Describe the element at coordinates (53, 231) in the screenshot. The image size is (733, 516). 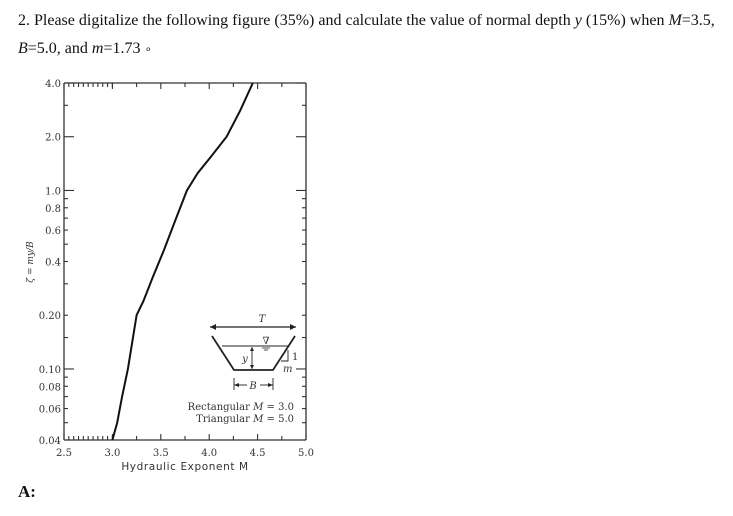
I see `svg-text: 0.6` at that location.